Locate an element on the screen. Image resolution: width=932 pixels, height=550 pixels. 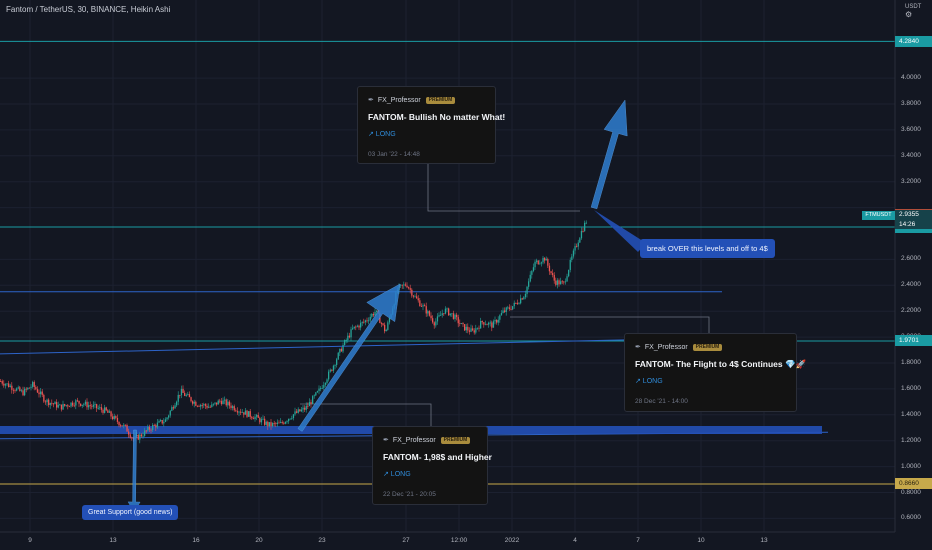
idea-title: FANTOM- The Flight to 4$ Continues 💎🚀 is located at coordinates (721, 364).